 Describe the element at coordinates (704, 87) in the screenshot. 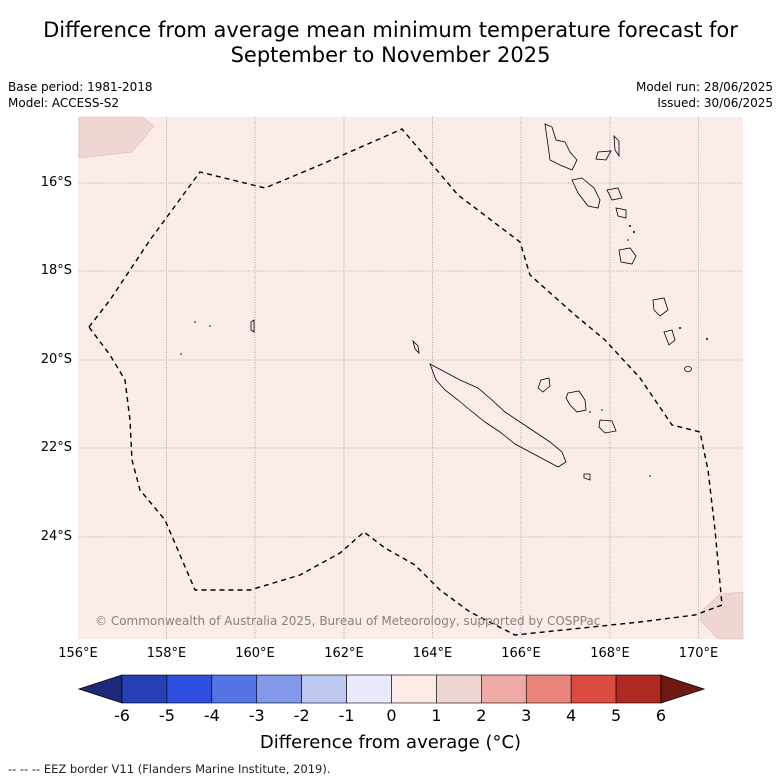

I see `model-run: Model run: 28/06/2025` at that location.